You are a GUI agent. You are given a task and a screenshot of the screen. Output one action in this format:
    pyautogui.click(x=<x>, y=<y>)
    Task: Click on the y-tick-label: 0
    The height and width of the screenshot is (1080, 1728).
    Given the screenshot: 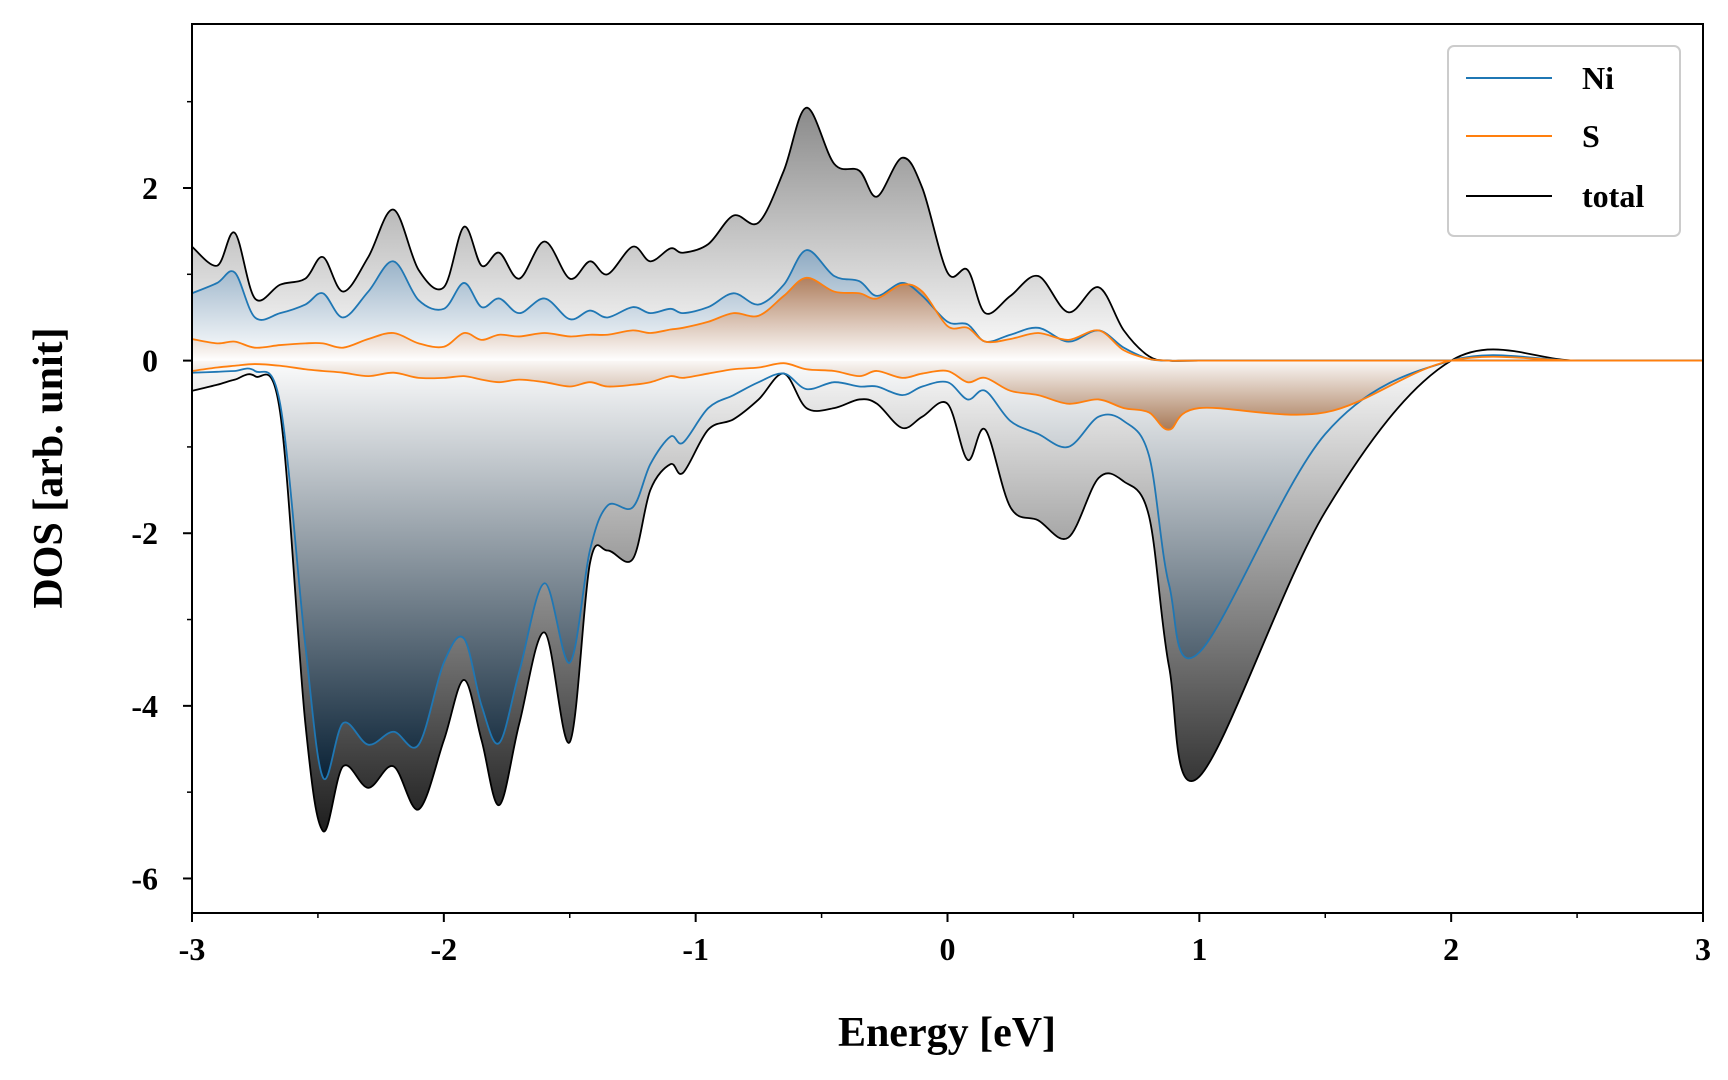 What is the action you would take?
    pyautogui.click(x=150, y=361)
    